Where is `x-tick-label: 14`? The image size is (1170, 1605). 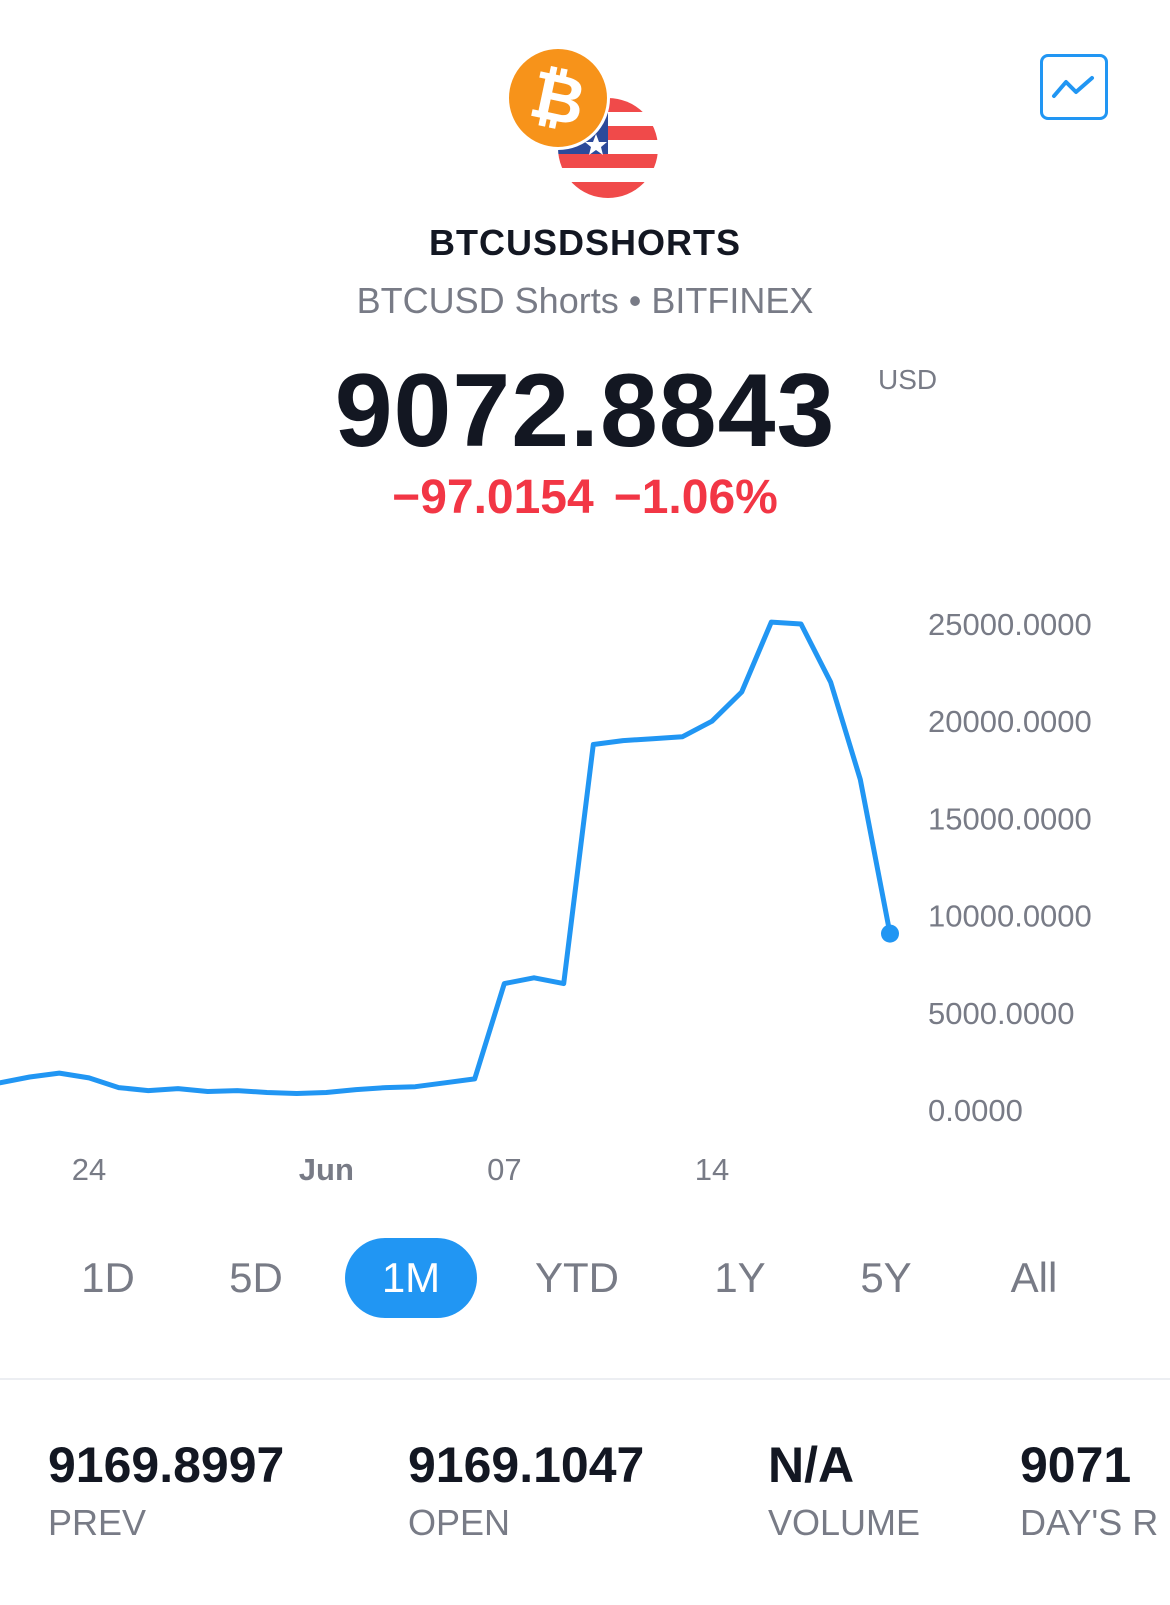 x-tick-label: 14 is located at coordinates (712, 1169).